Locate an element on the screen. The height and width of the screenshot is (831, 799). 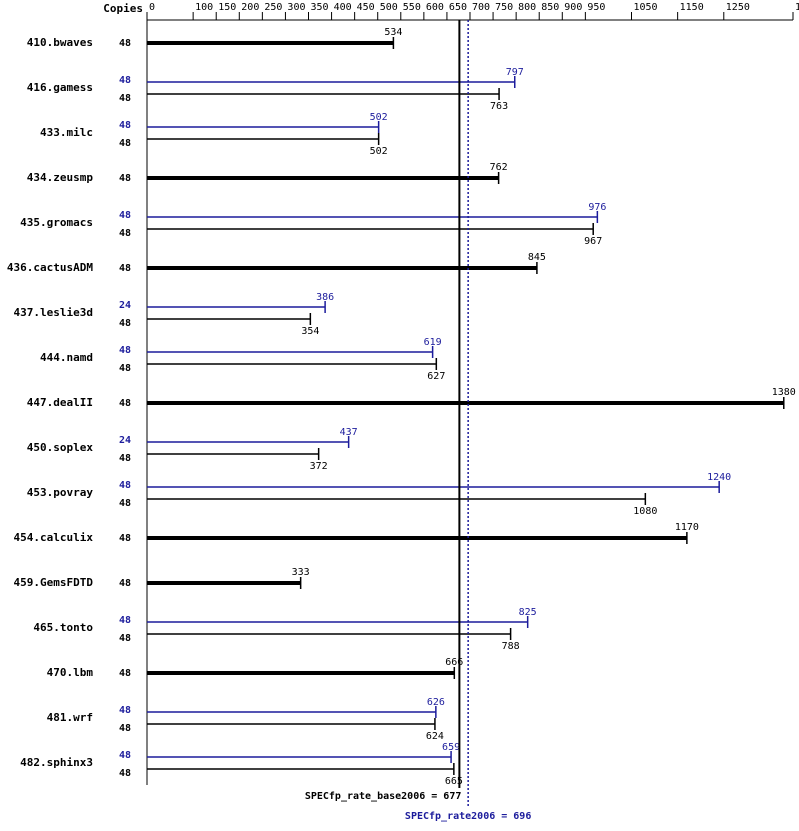
x-tick-label: 600 is located at coordinates (435, 7).